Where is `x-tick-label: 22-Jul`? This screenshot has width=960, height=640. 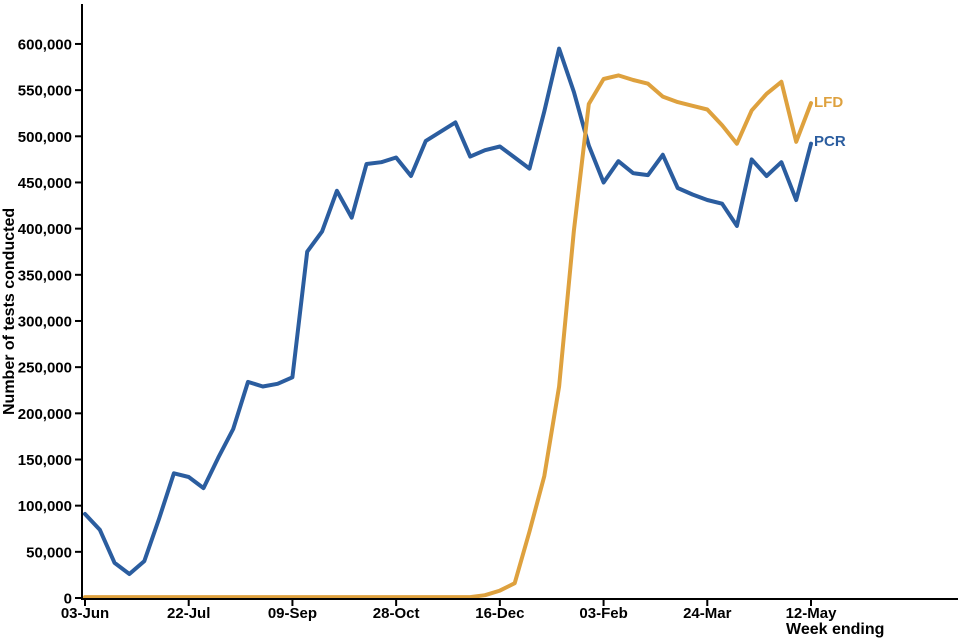
x-tick-label: 22-Jul is located at coordinates (188, 613).